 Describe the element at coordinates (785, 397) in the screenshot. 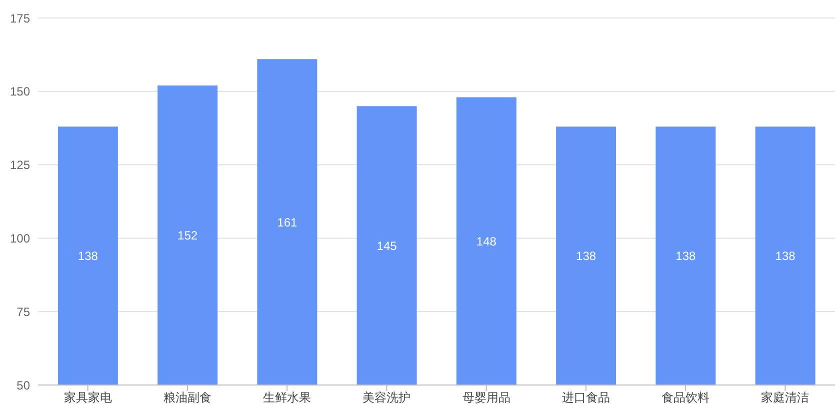

I see `x-tick-label: 家庭清洁` at that location.